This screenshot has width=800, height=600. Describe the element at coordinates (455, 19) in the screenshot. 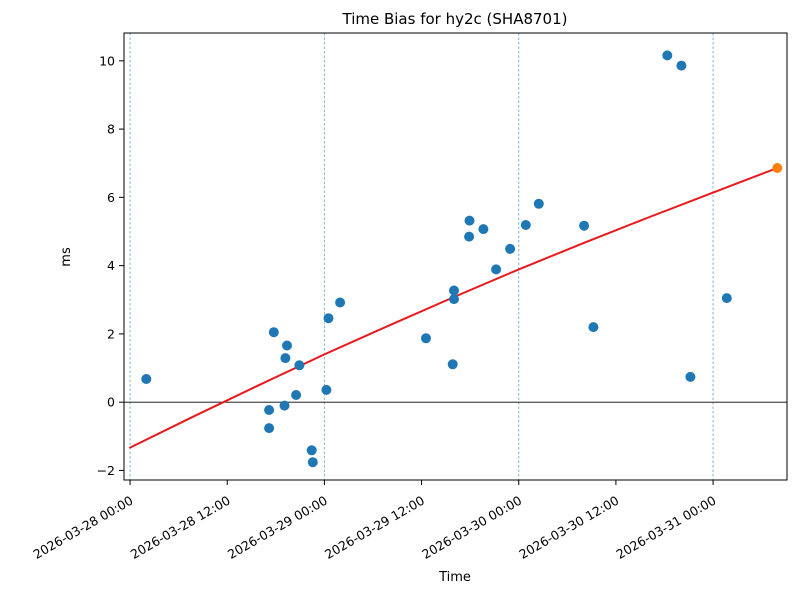

I see `chart-title: Time Bias for hy2c (SHA8701)` at that location.